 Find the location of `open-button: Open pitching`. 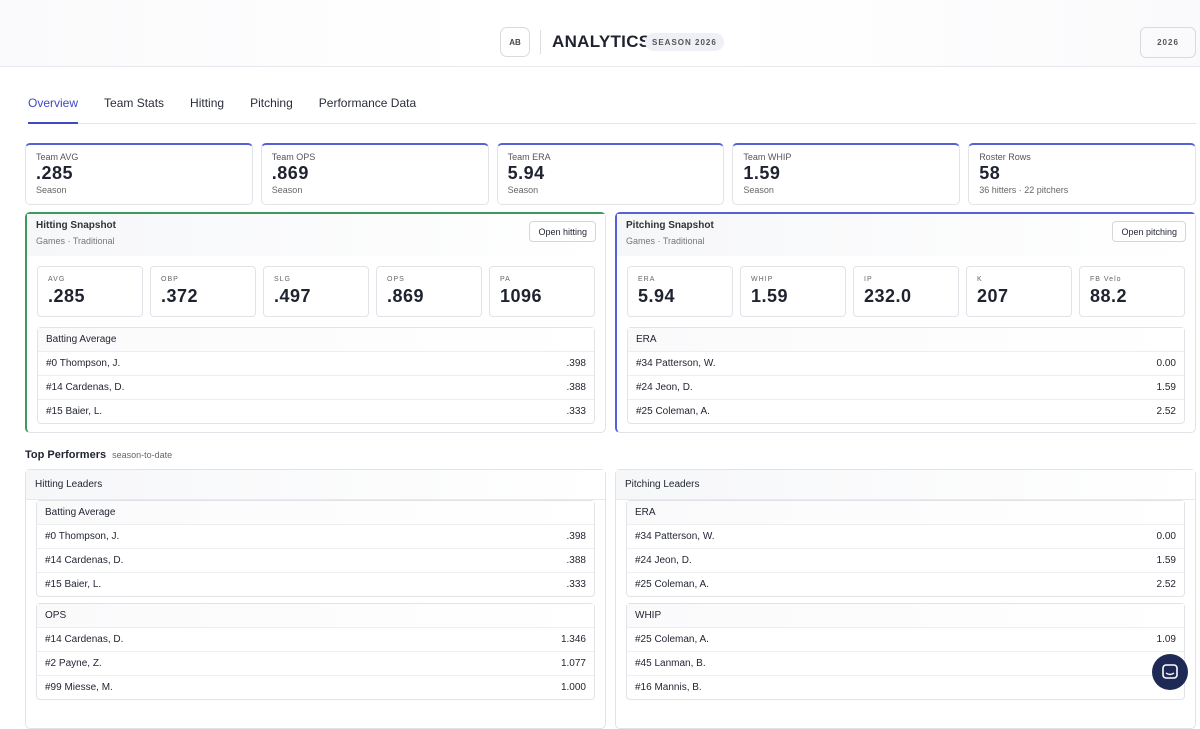

open-button: Open pitching is located at coordinates (1149, 231).